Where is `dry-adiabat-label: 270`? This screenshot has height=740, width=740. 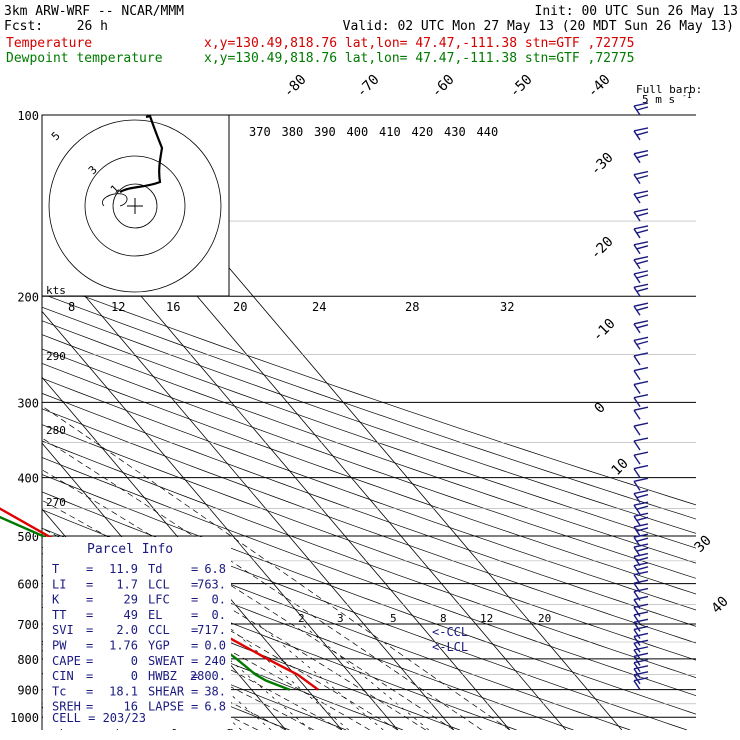 dry-adiabat-label: 270 is located at coordinates (56, 502).